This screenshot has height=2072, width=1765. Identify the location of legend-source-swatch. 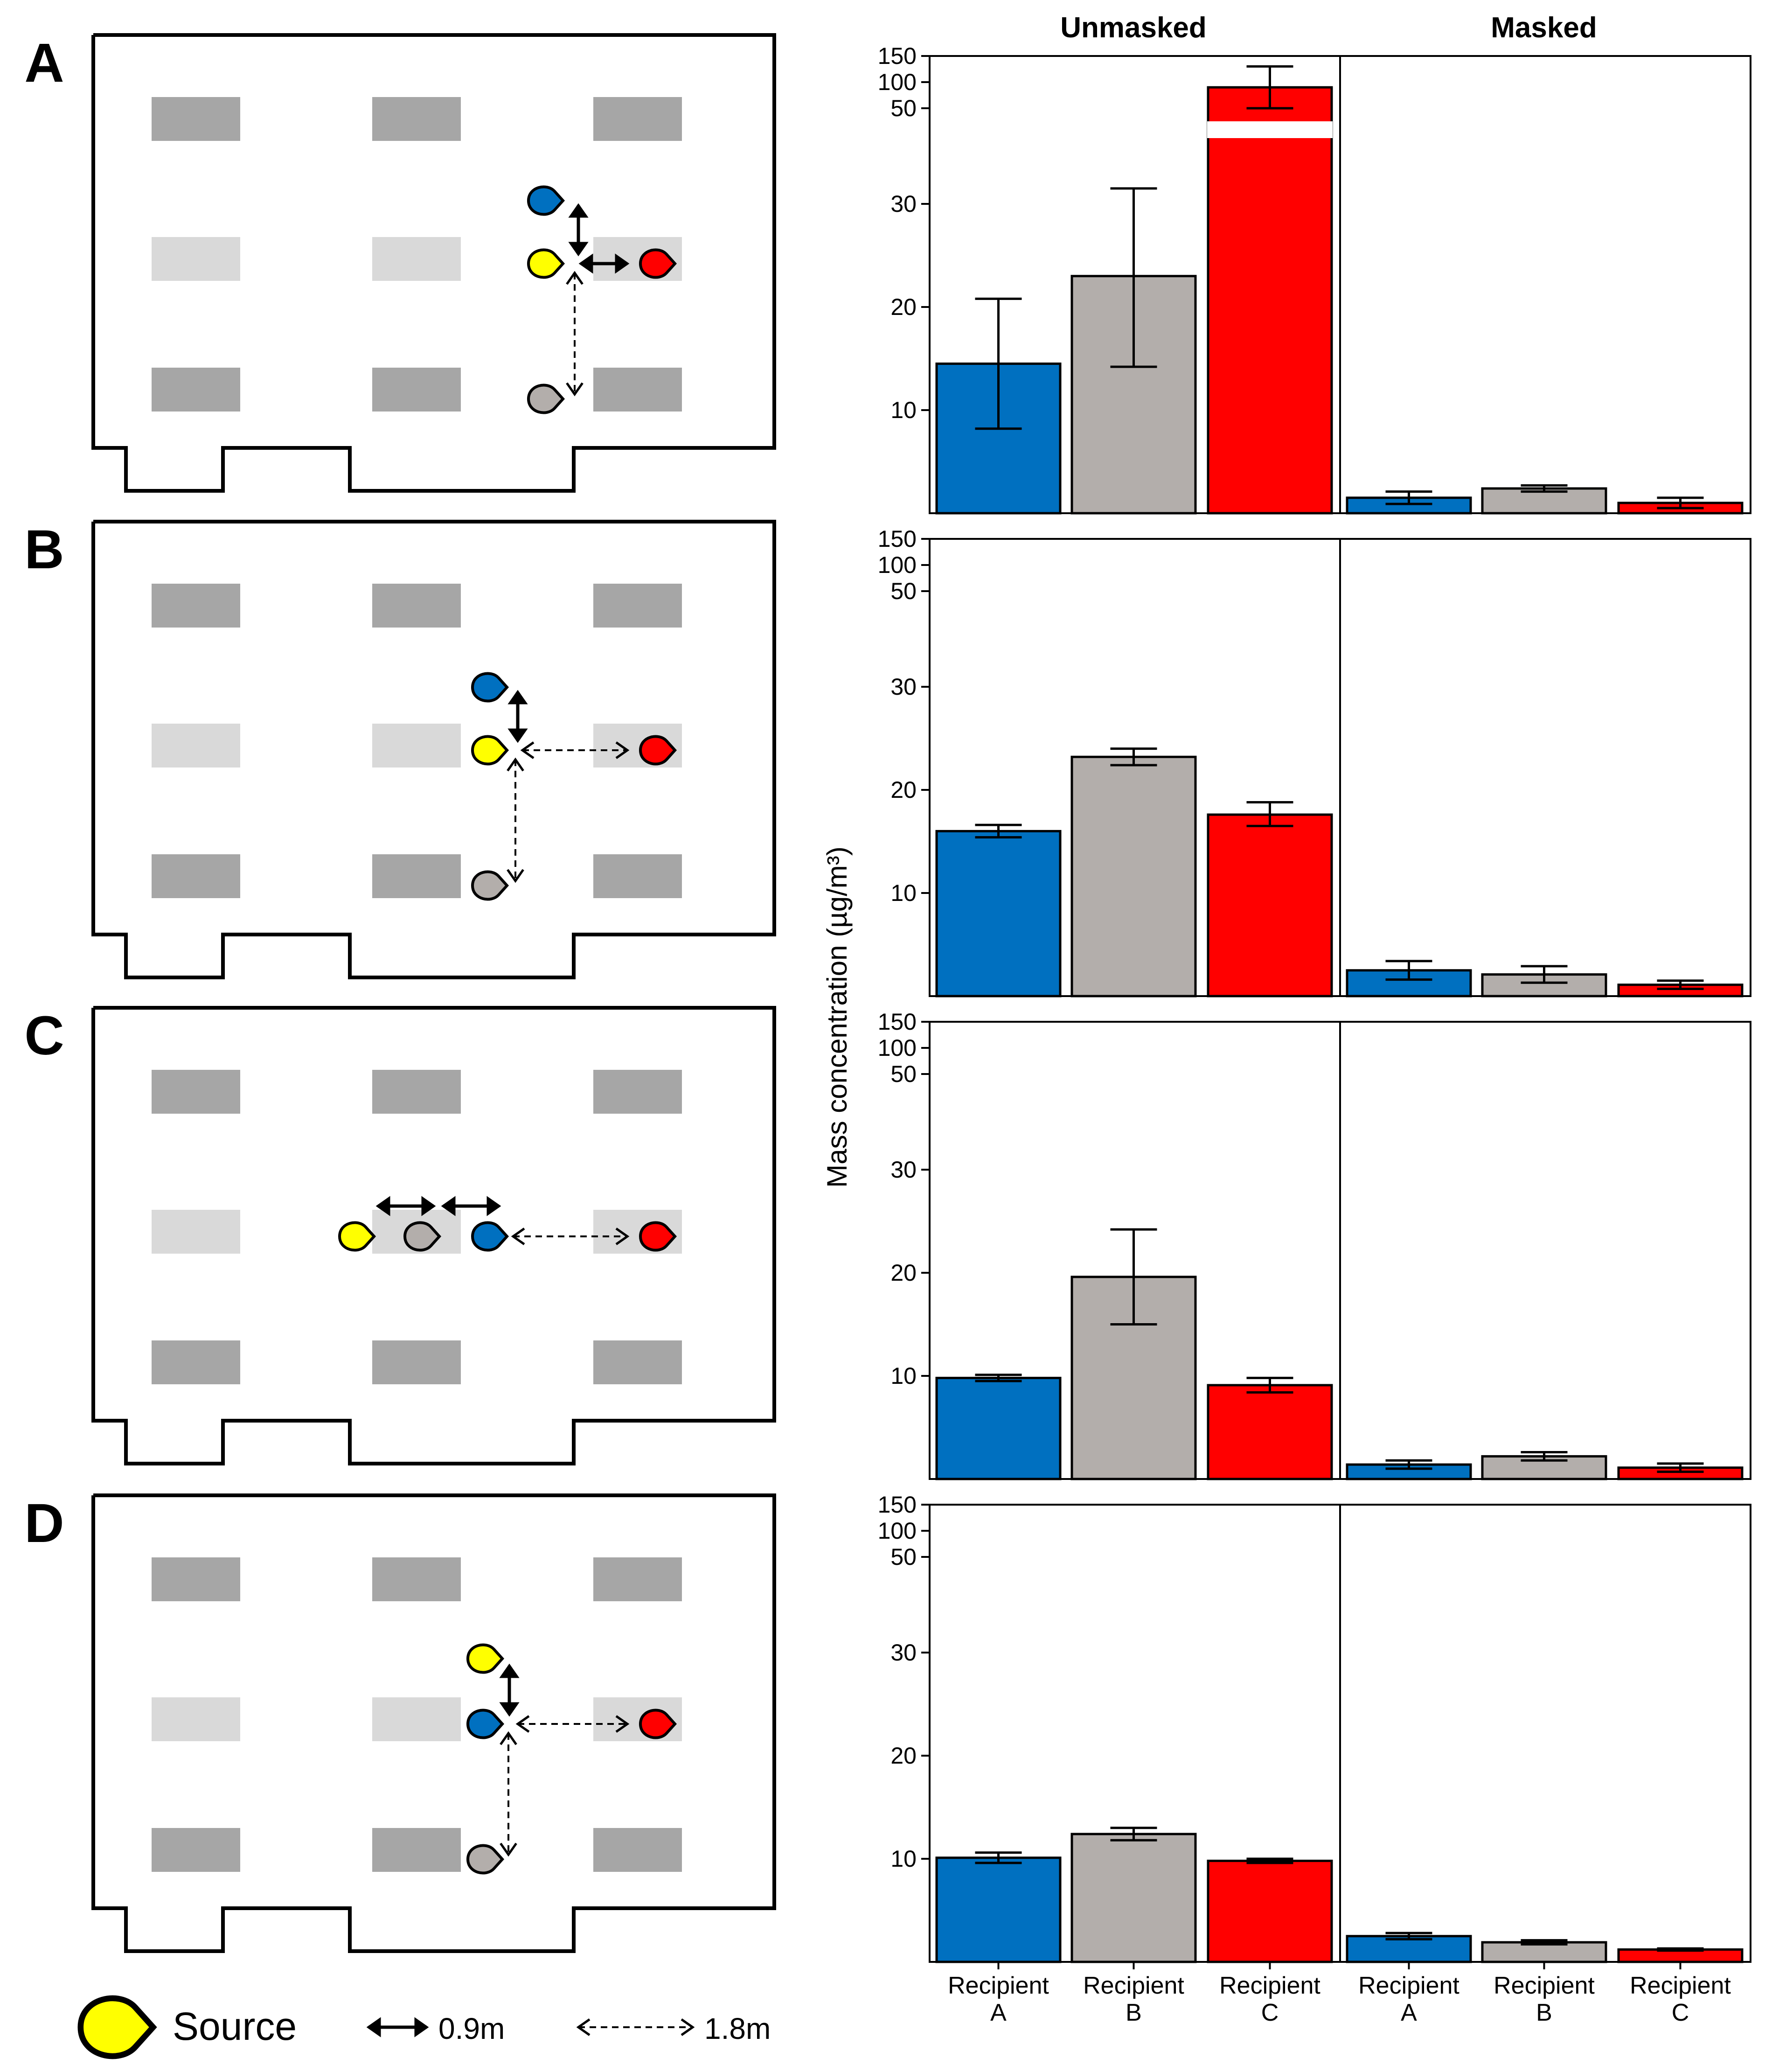
(117, 2027).